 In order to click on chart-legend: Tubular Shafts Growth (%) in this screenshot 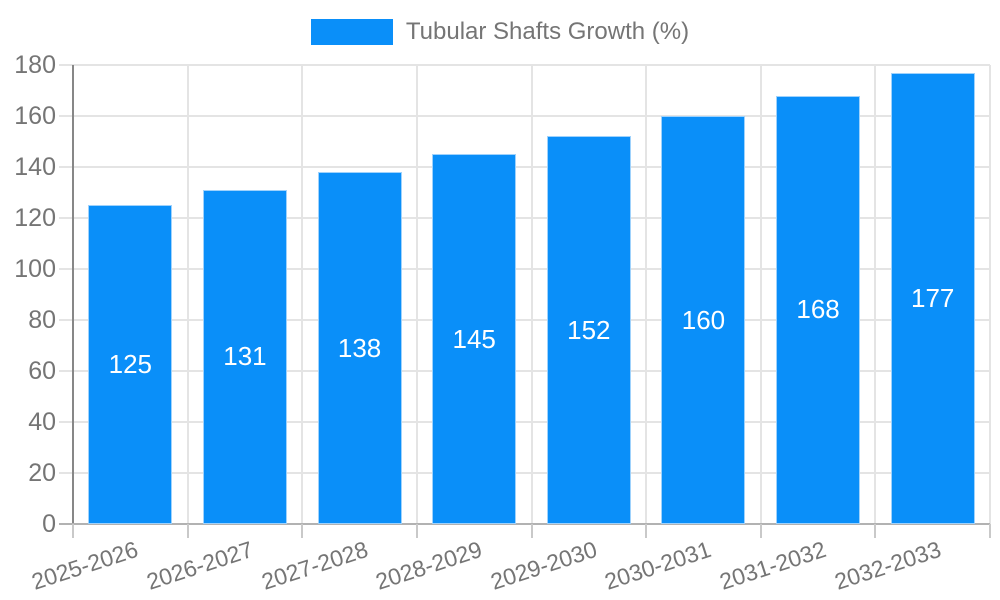, I will do `click(500, 31)`.